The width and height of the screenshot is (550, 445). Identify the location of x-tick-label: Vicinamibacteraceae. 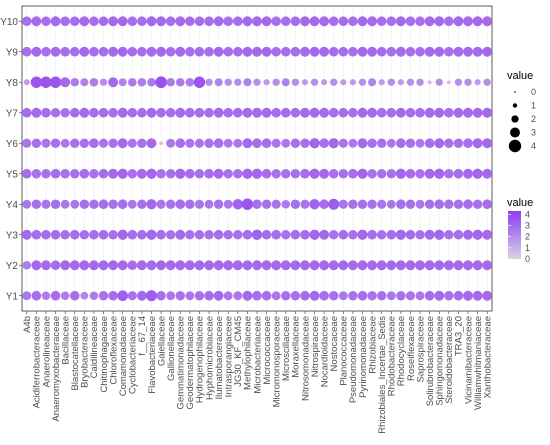
(468, 360).